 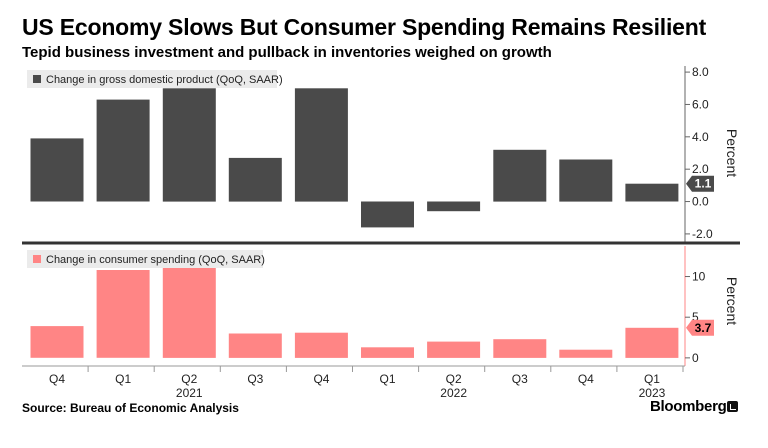 What do you see at coordinates (700, 137) in the screenshot?
I see `gdp-y-tick-label: 4.0` at bounding box center [700, 137].